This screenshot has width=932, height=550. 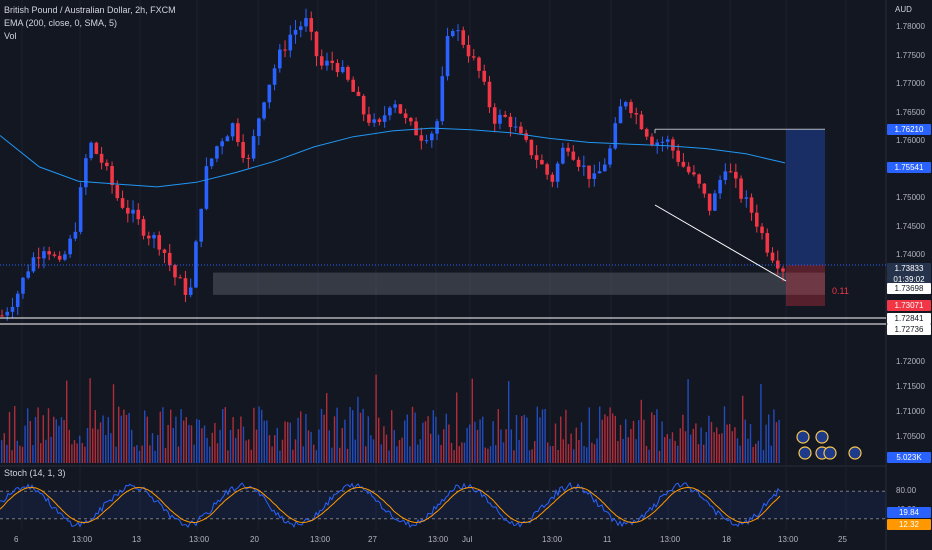 I want to click on price-tick: 1.77500, so click(x=910, y=55).